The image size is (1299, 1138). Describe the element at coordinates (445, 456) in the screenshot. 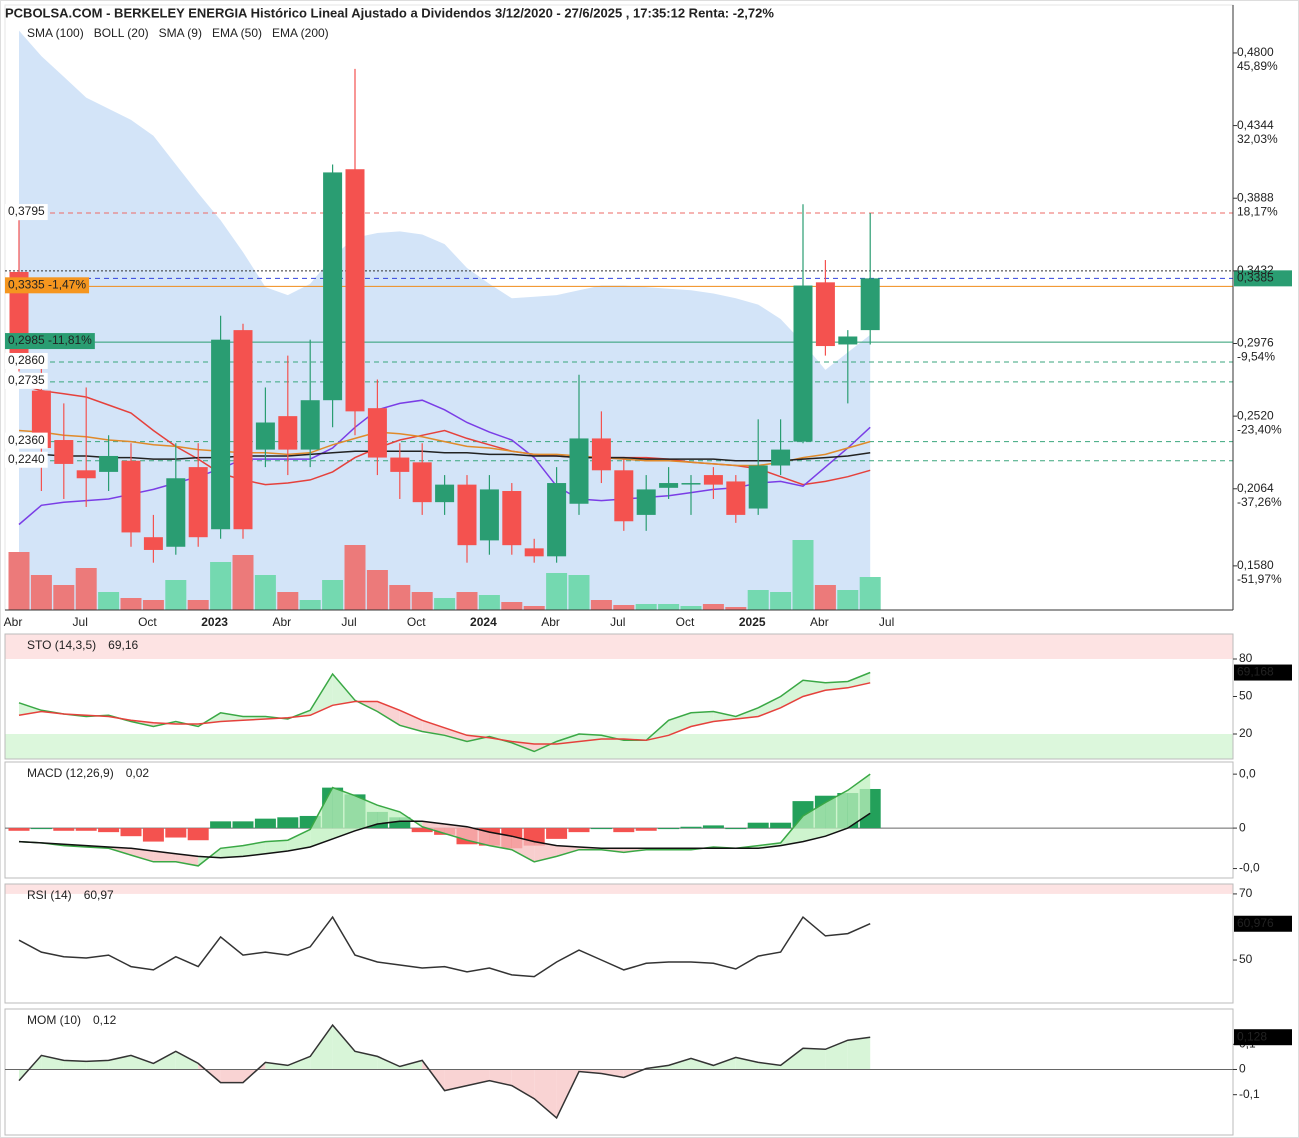

I see `overlay-line` at that location.